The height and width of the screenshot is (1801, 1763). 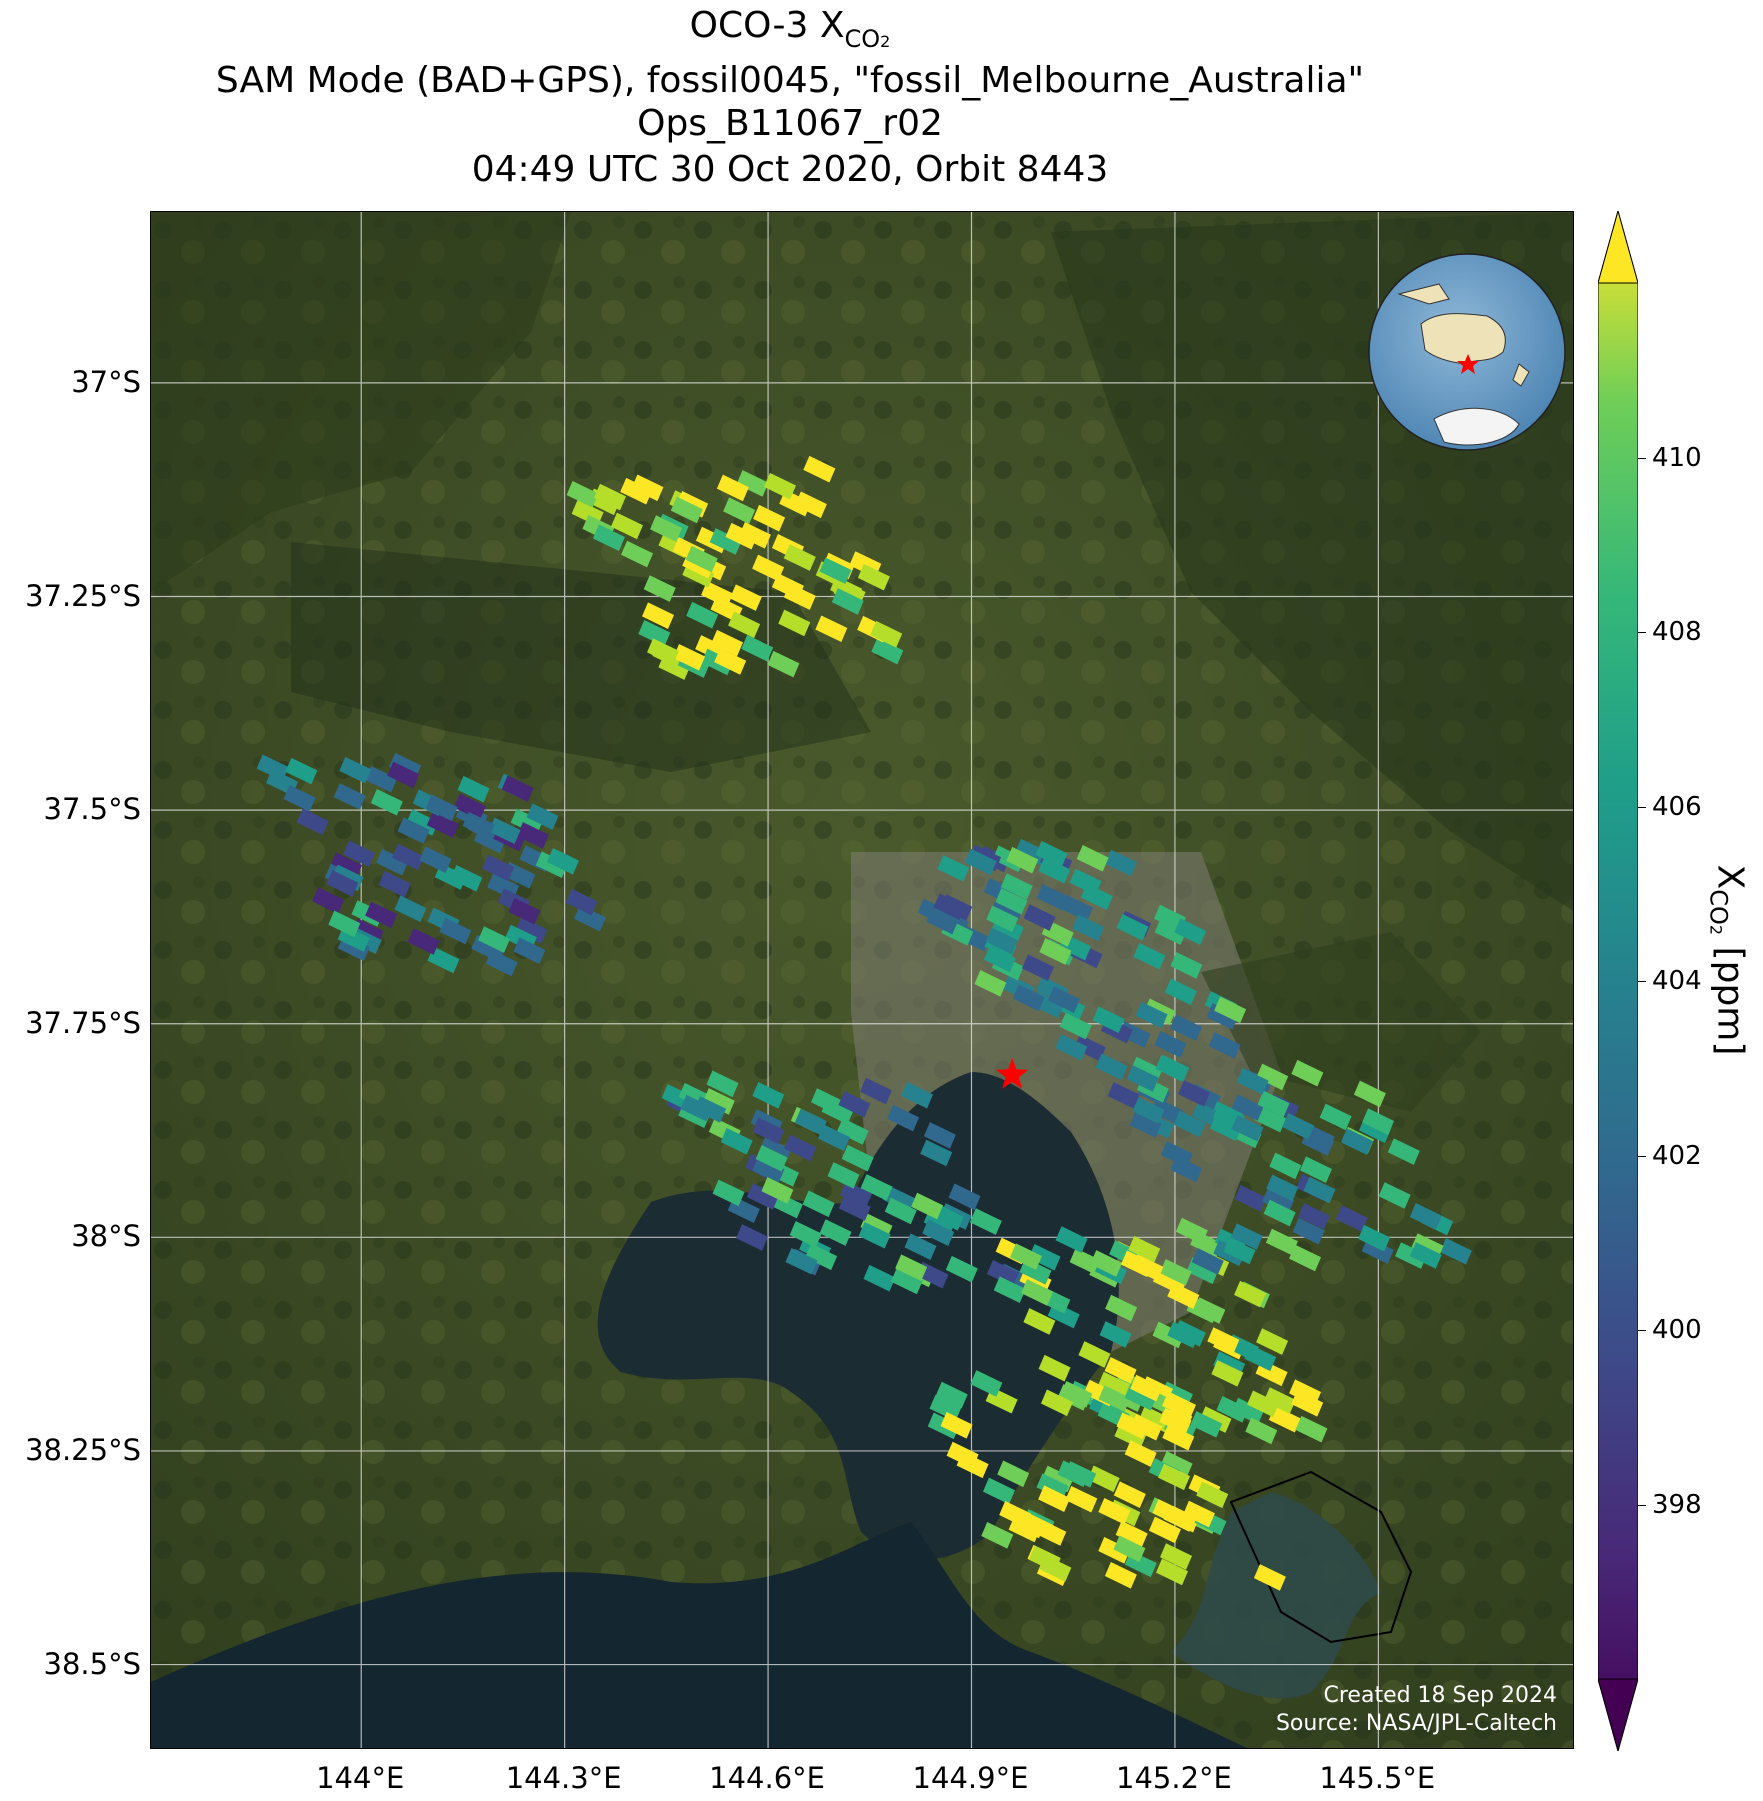 I want to click on western-port, so click(x=1276, y=1595).